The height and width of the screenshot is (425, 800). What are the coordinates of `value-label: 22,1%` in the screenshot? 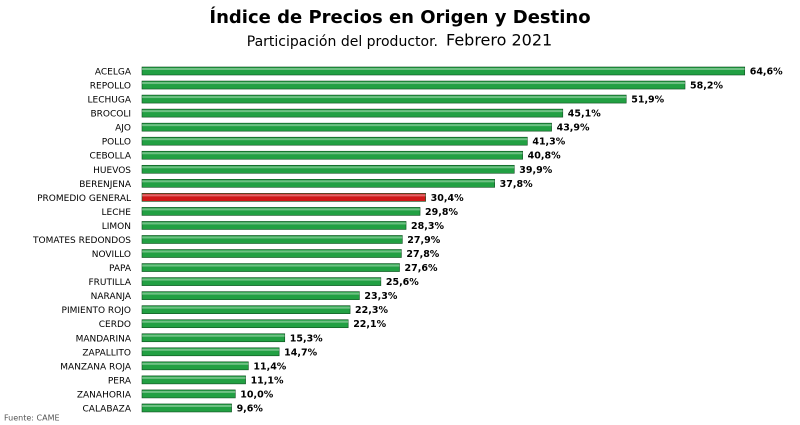 It's located at (369, 324).